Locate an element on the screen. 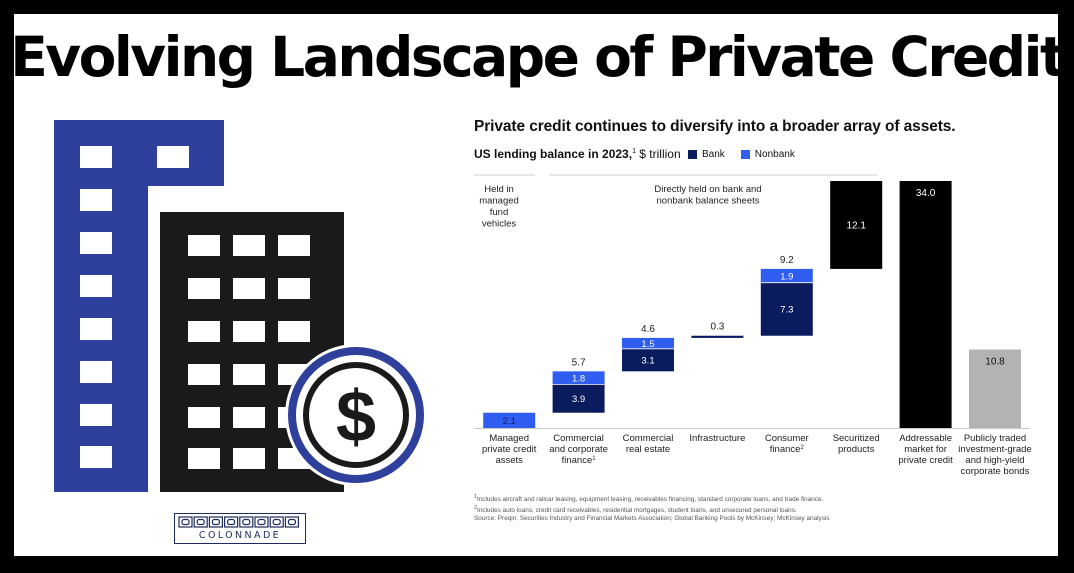 Image resolution: width=1074 pixels, height=573 pixels. group-label-fund: Held in managed fund vehicles is located at coordinates (499, 207).